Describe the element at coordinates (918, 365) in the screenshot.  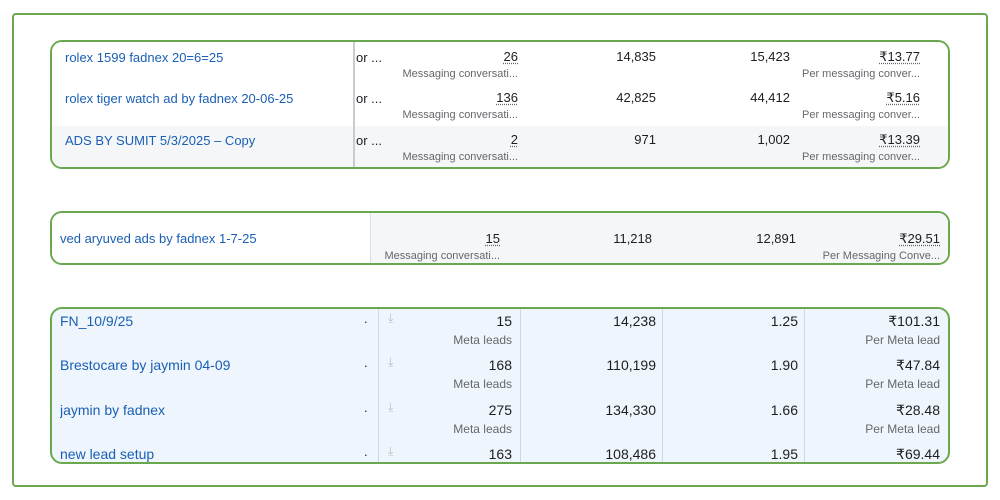
I see `cost-per-result-value: ₹47.84` at that location.